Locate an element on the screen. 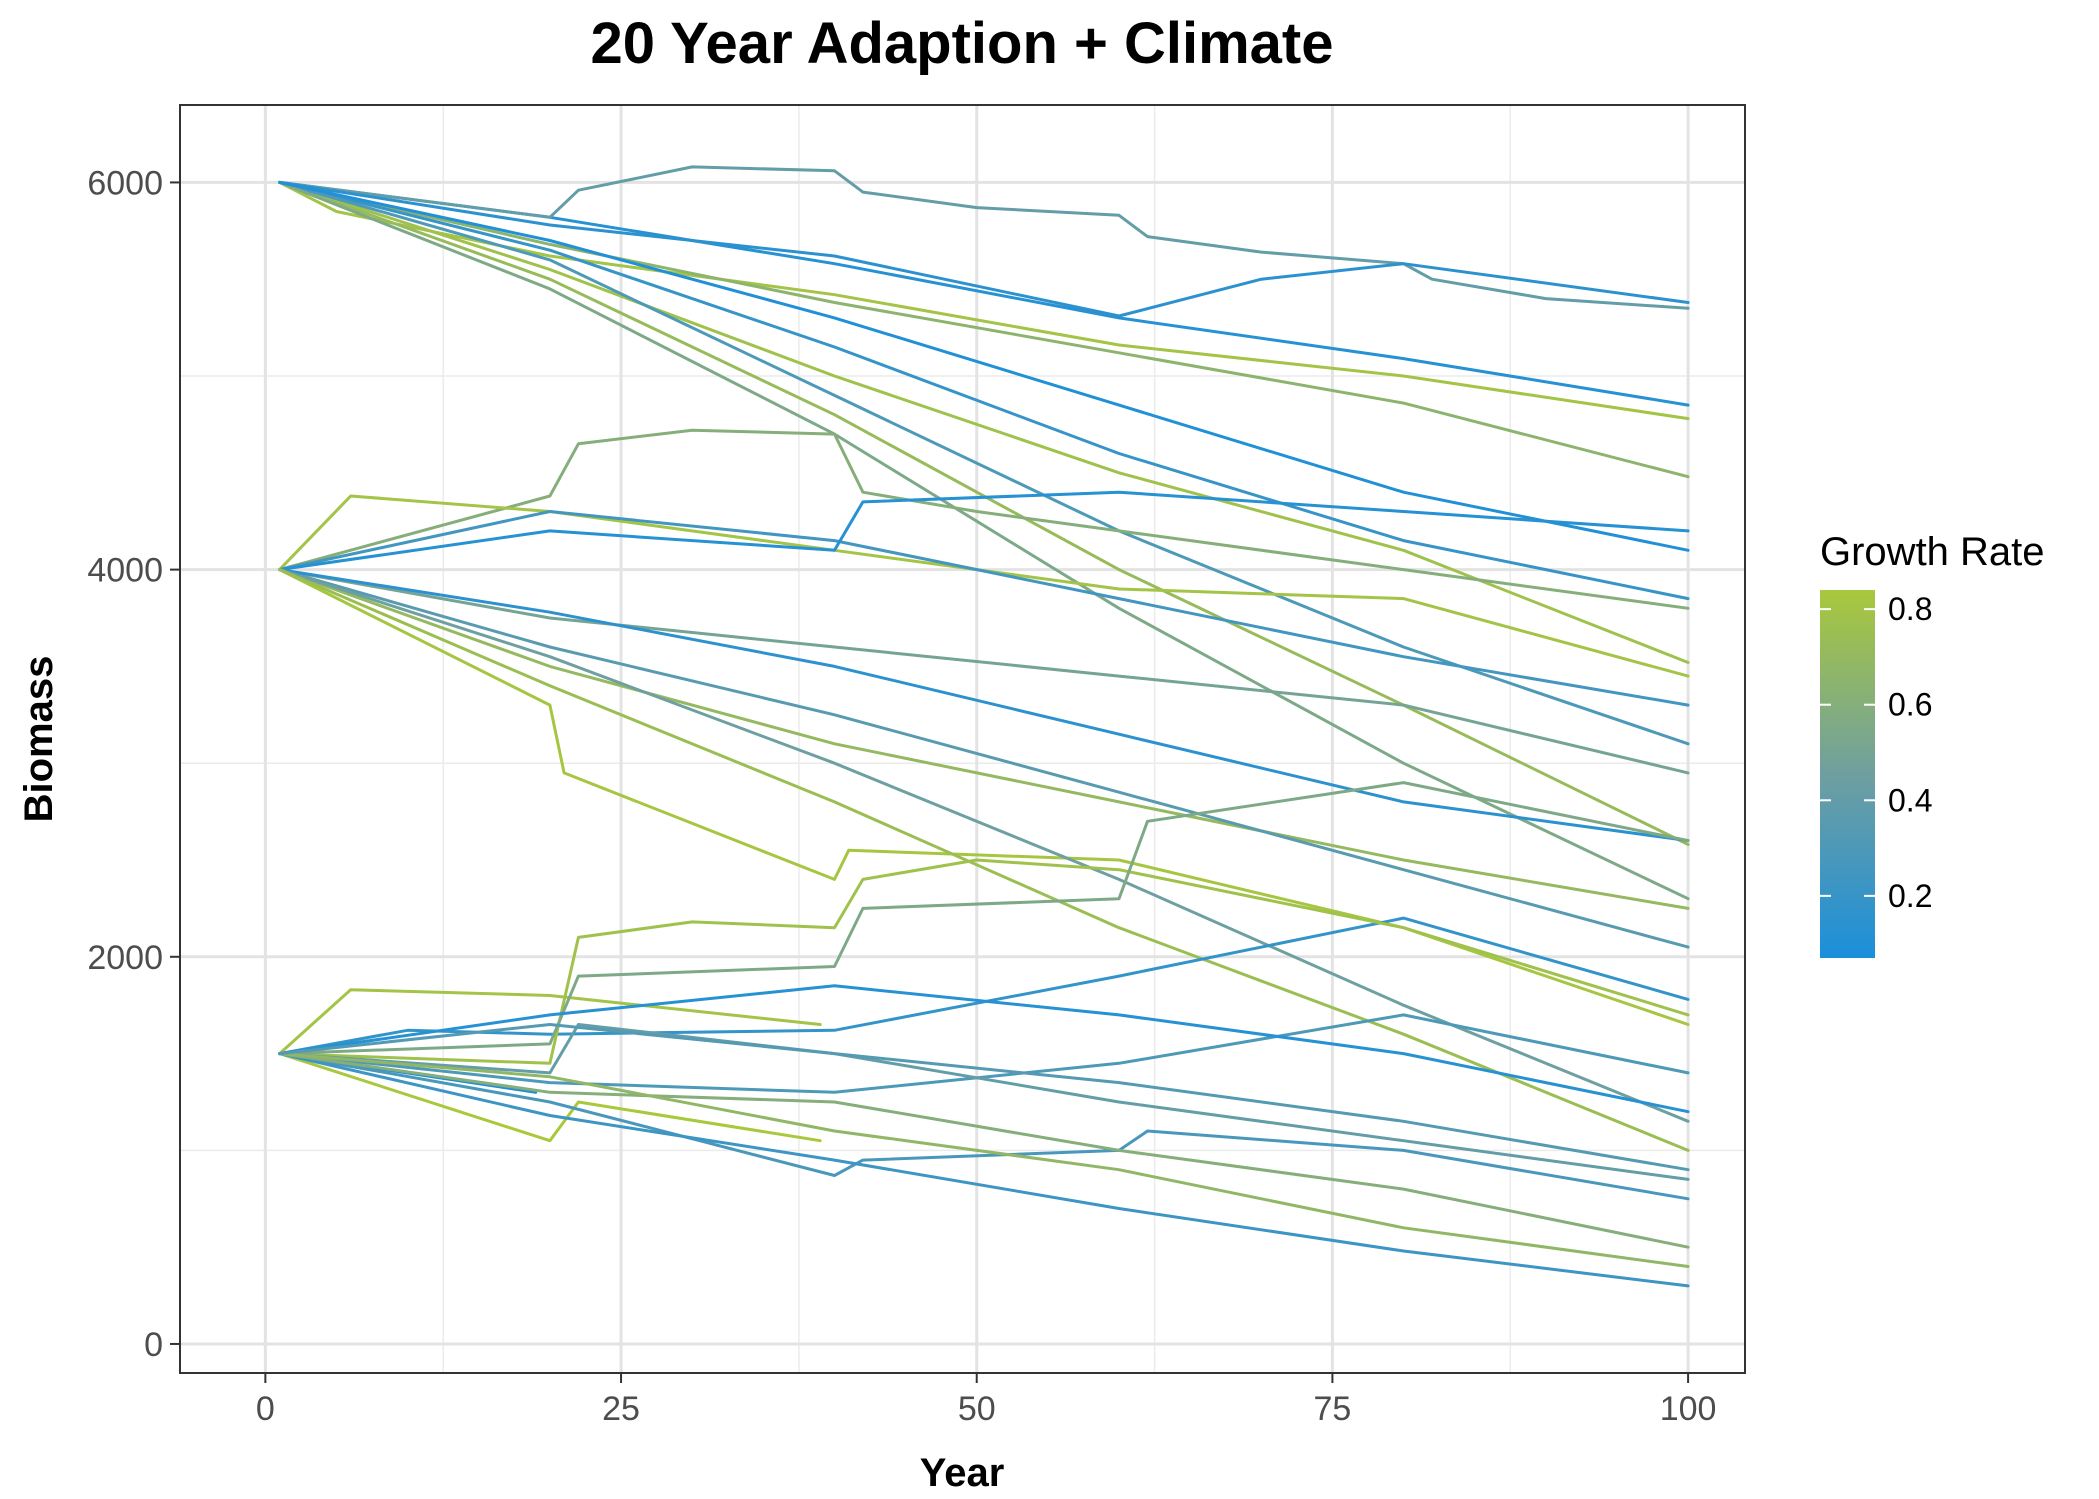  y-axis: 0 2000 4000 6000 is located at coordinates (133, 764).